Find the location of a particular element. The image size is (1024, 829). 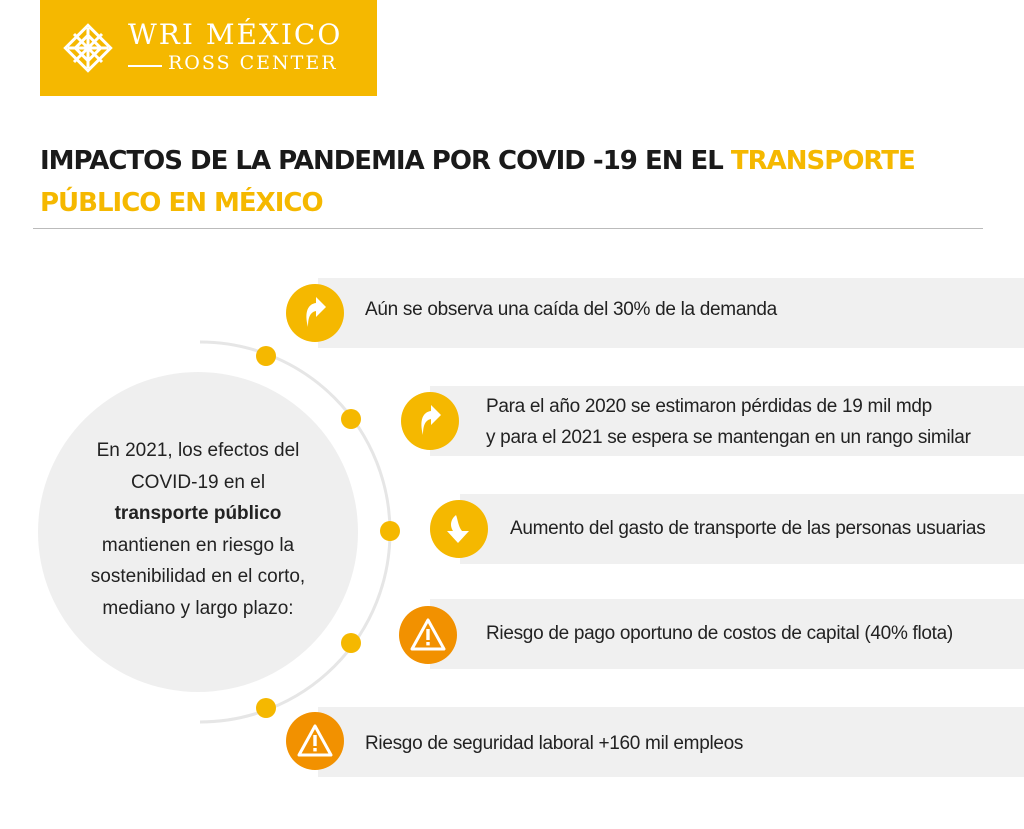

logo-ross-center-text: ROSS CENTER is located at coordinates (253, 63).